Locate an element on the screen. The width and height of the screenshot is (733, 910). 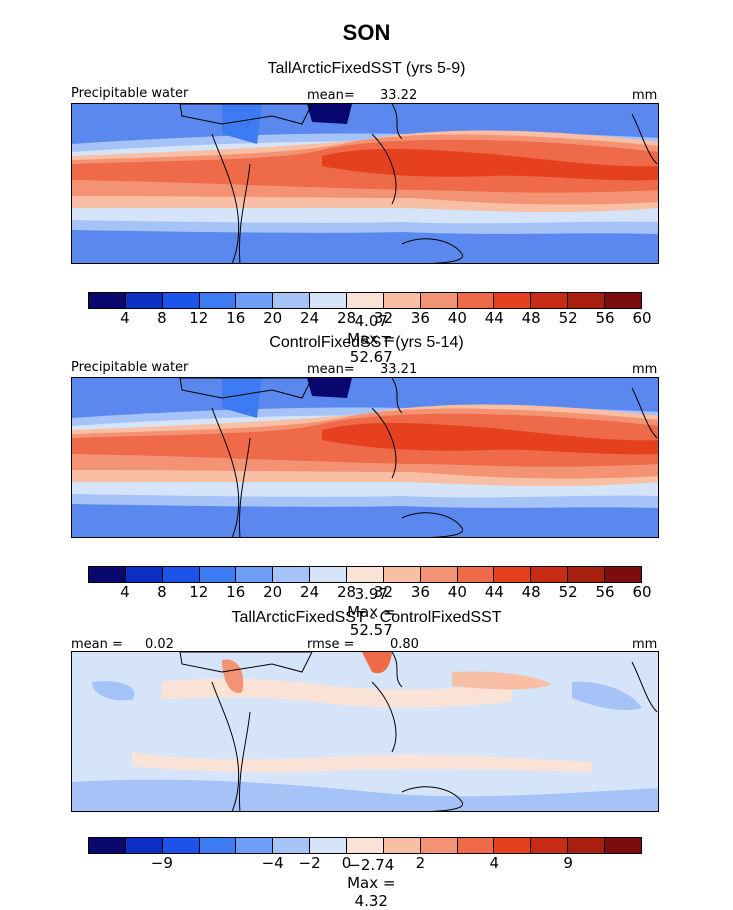
panel-2-mean-label: mean= is located at coordinates (331, 369).